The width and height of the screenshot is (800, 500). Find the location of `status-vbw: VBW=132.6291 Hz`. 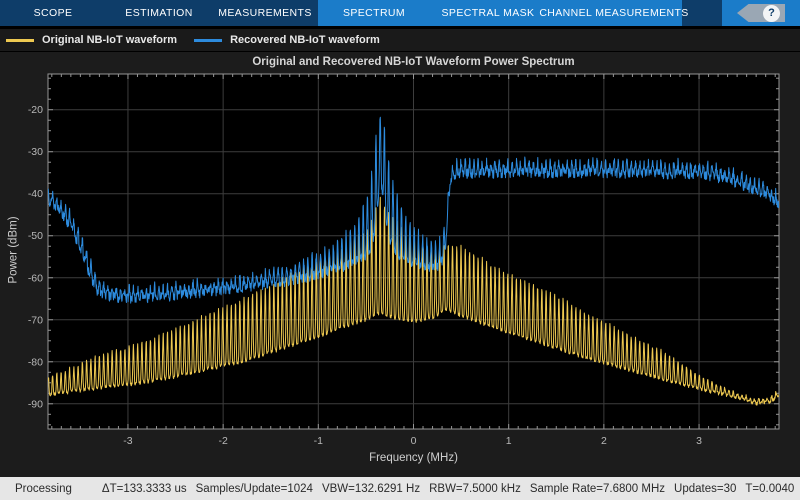

status-vbw: VBW=132.6291 Hz is located at coordinates (371, 488).